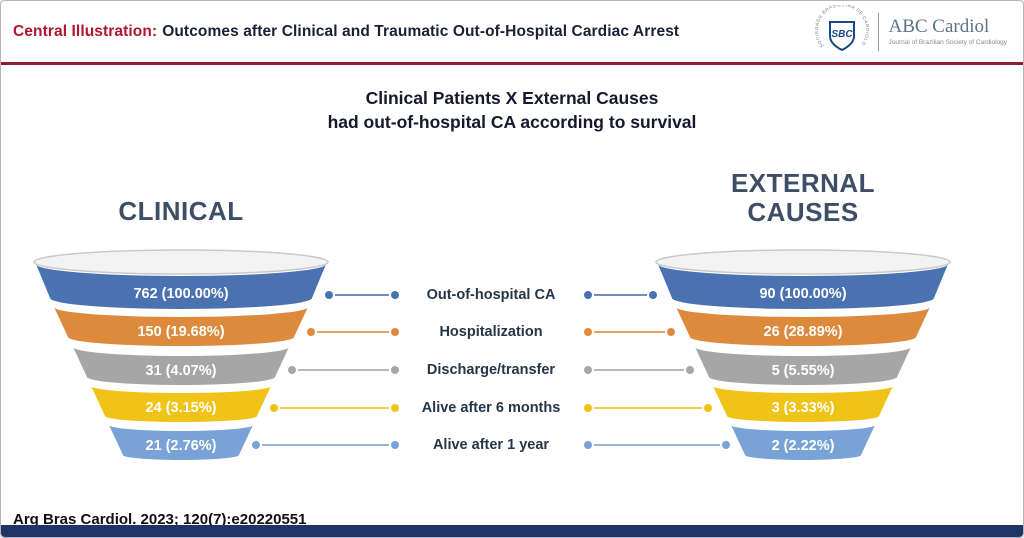  Describe the element at coordinates (803, 408) in the screenshot. I see `band-value: 3 (3.33%)` at that location.